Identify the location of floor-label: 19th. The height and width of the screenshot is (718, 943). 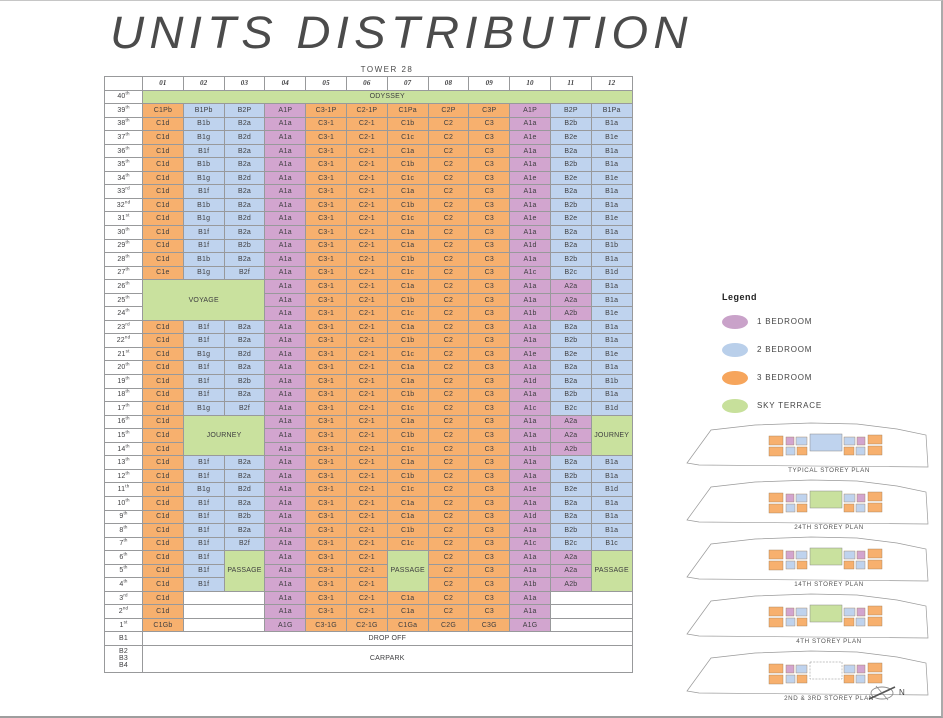
(123, 381).